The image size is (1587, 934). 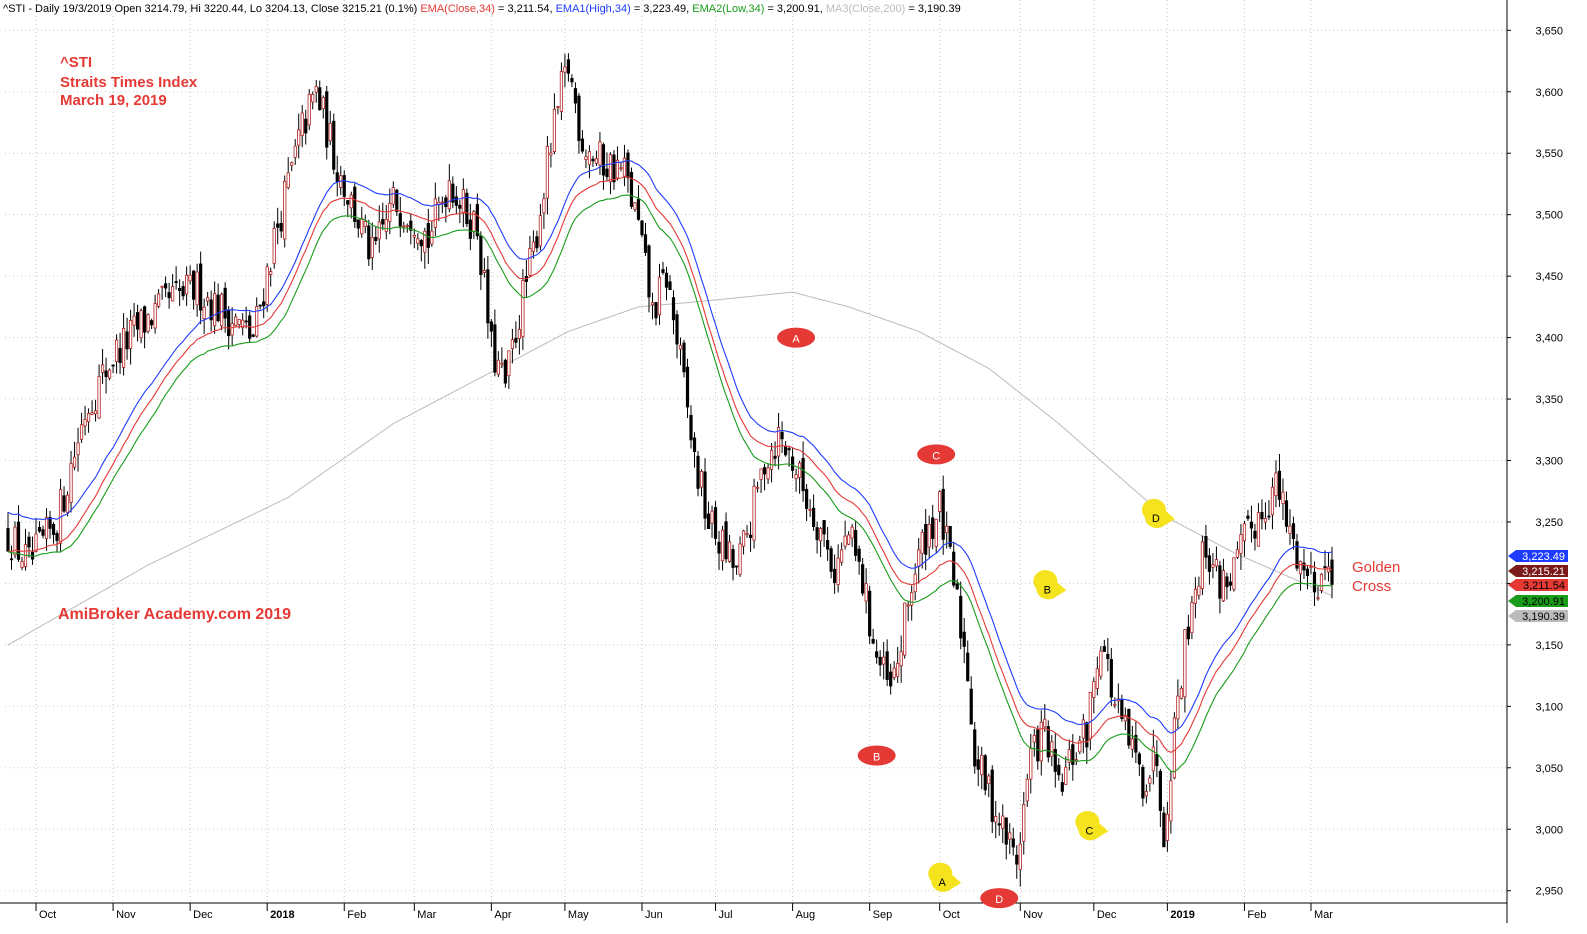 I want to click on y-tick-label: 3,500, so click(x=1549, y=216).